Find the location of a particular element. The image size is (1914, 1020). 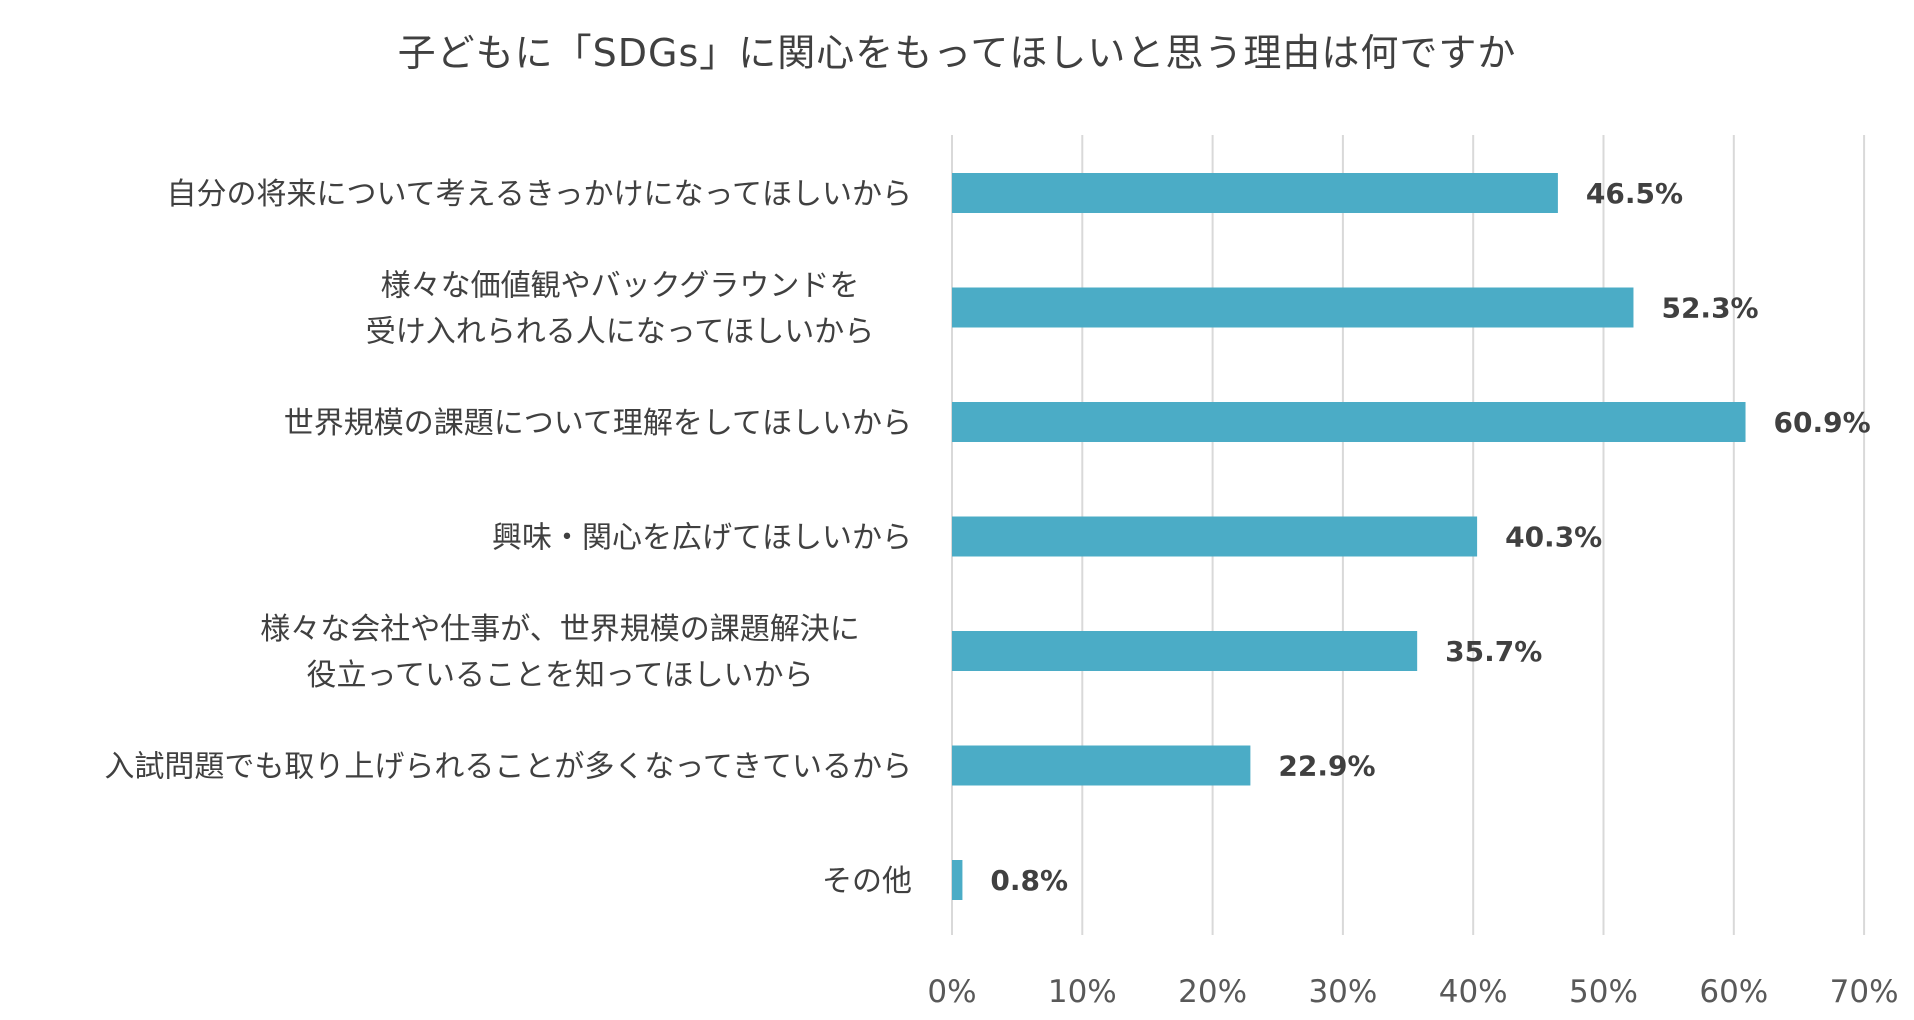

category-label-line: 興味・関心を広げてほしいから is located at coordinates (702, 538).